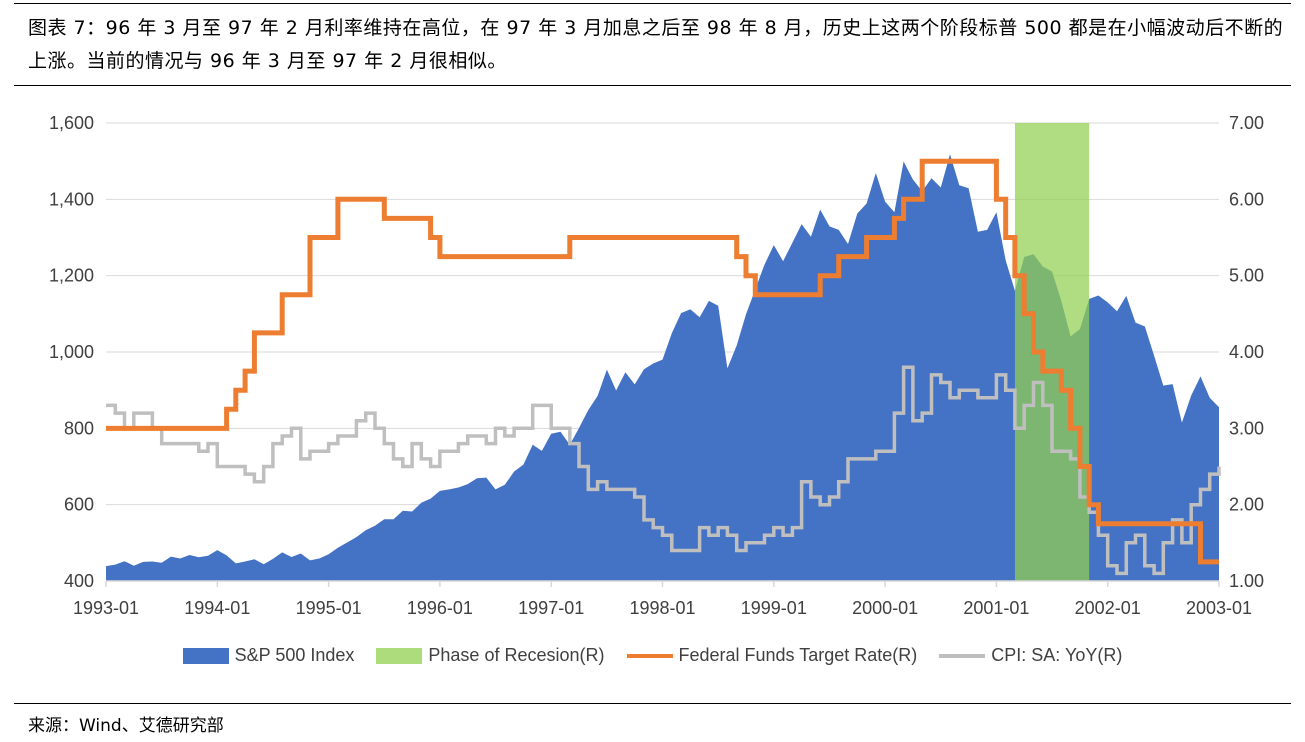 Image resolution: width=1305 pixels, height=742 pixels. I want to click on legend-item-recession: Phase of Recesion(R), so click(490, 655).